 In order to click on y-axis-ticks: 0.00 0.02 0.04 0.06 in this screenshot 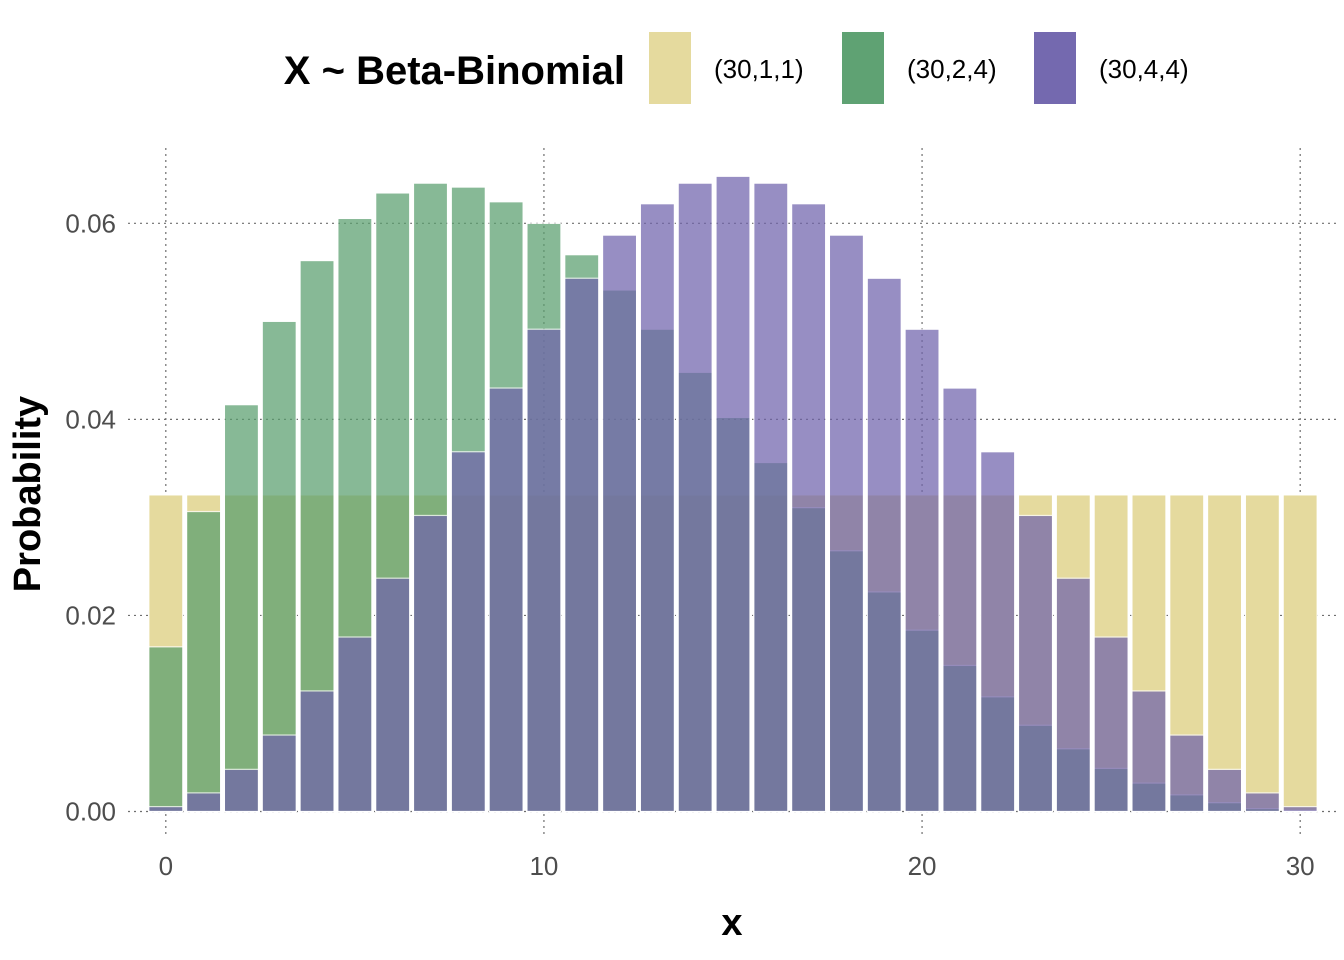, I will do `click(90, 517)`.